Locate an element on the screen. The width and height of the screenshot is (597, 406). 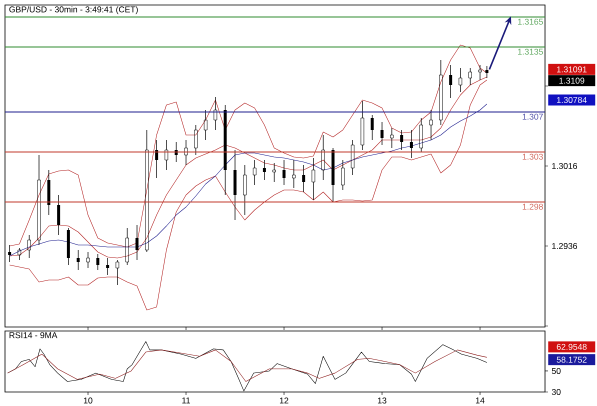
ref-line-label: 1.307 is located at coordinates (532, 117).